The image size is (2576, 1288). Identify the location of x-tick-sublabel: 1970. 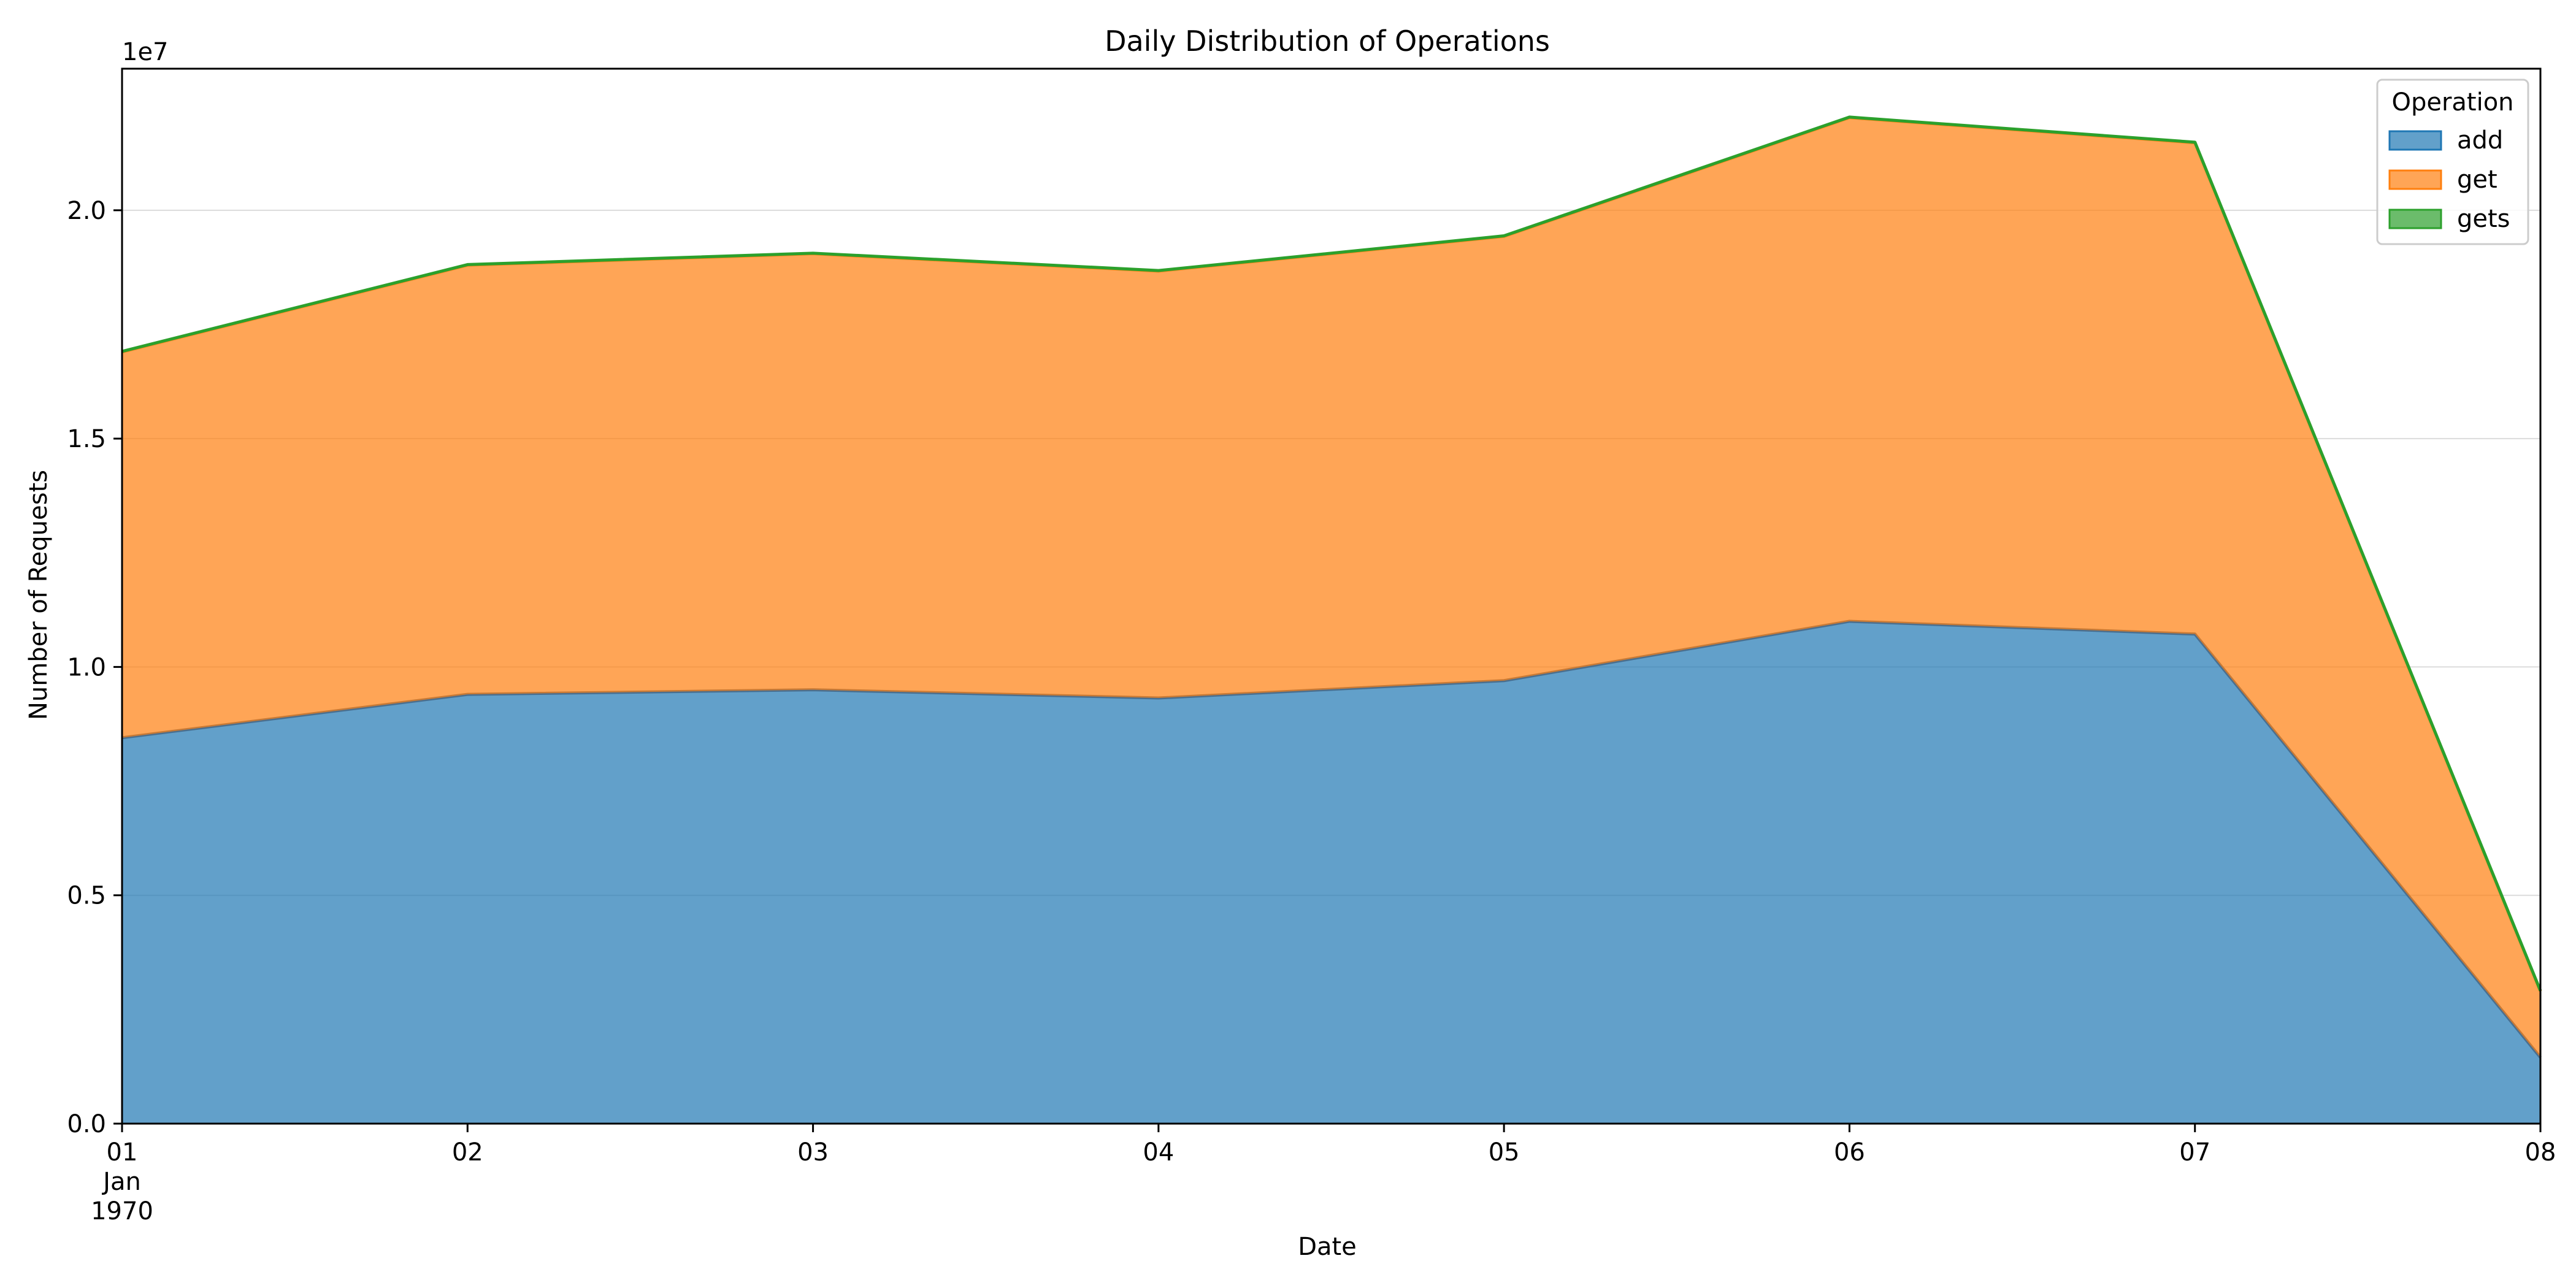
(122, 1211).